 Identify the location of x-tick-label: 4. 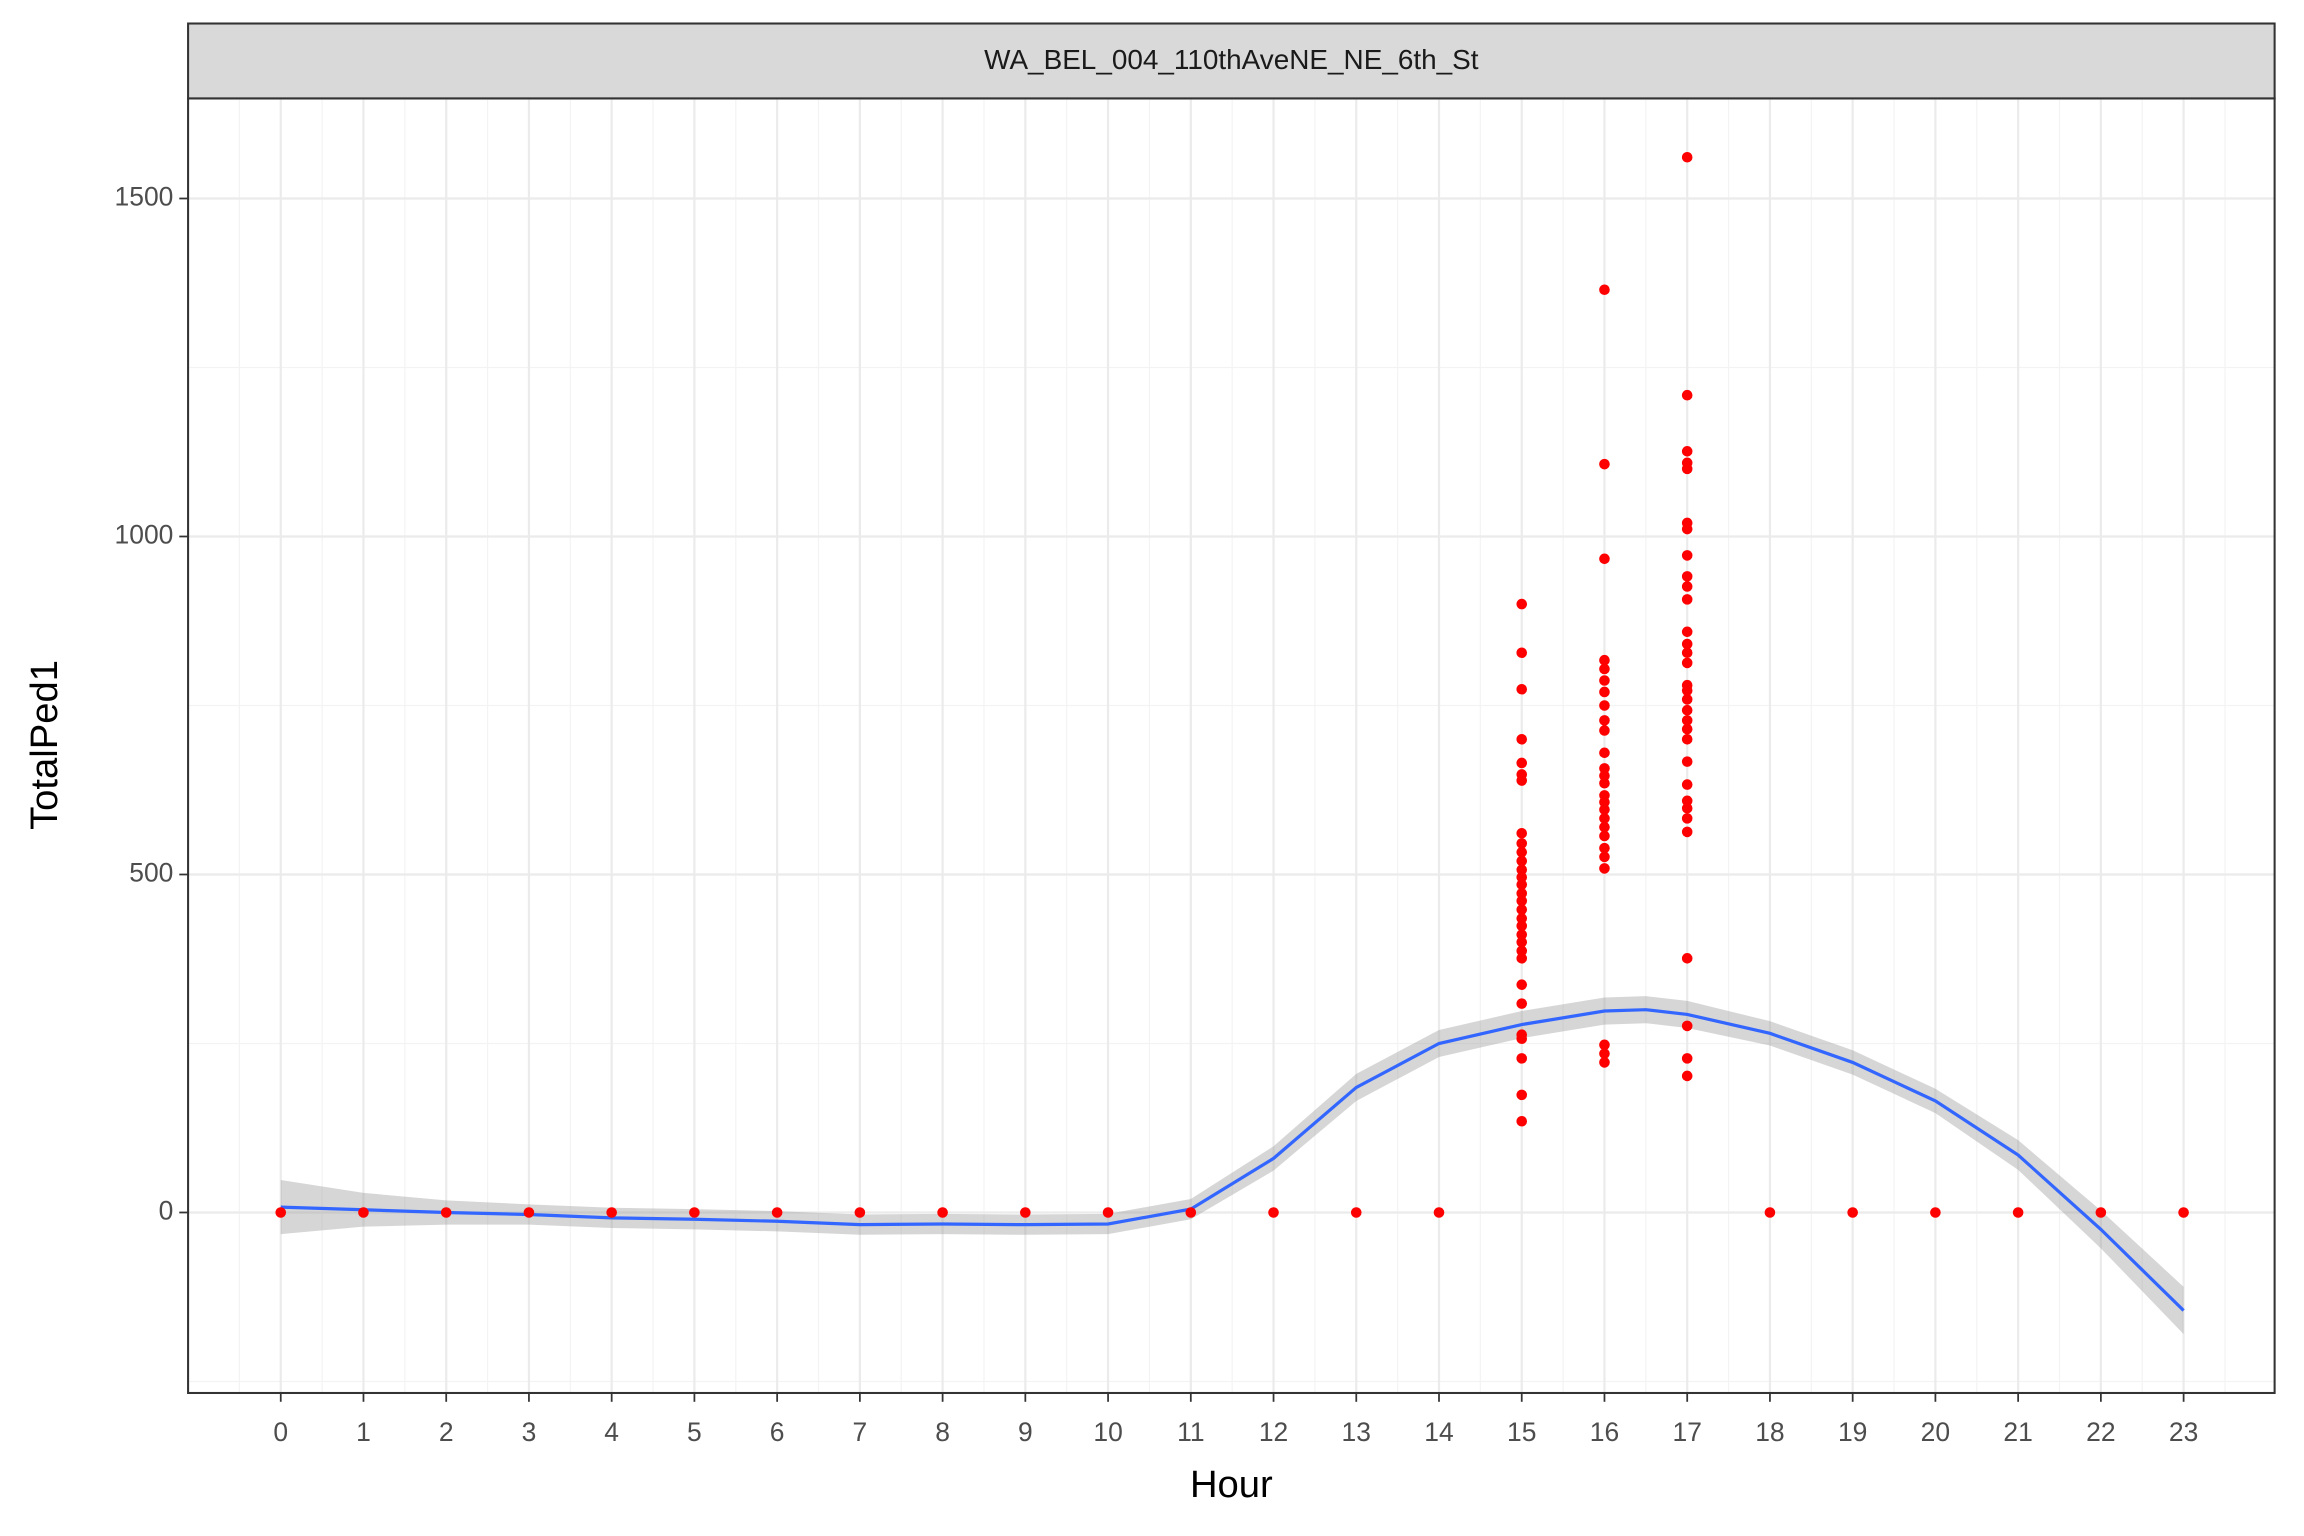
(611, 1432).